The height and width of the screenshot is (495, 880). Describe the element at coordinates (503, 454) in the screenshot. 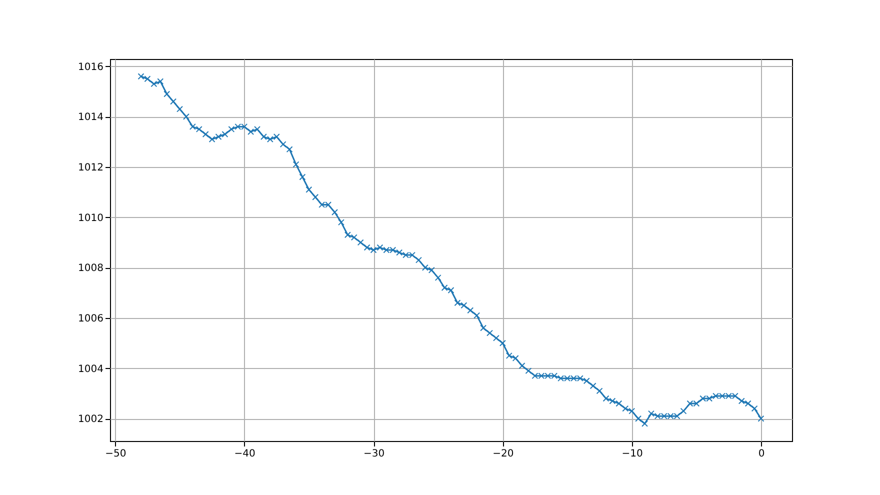

I see `x-tick-label: −20` at that location.